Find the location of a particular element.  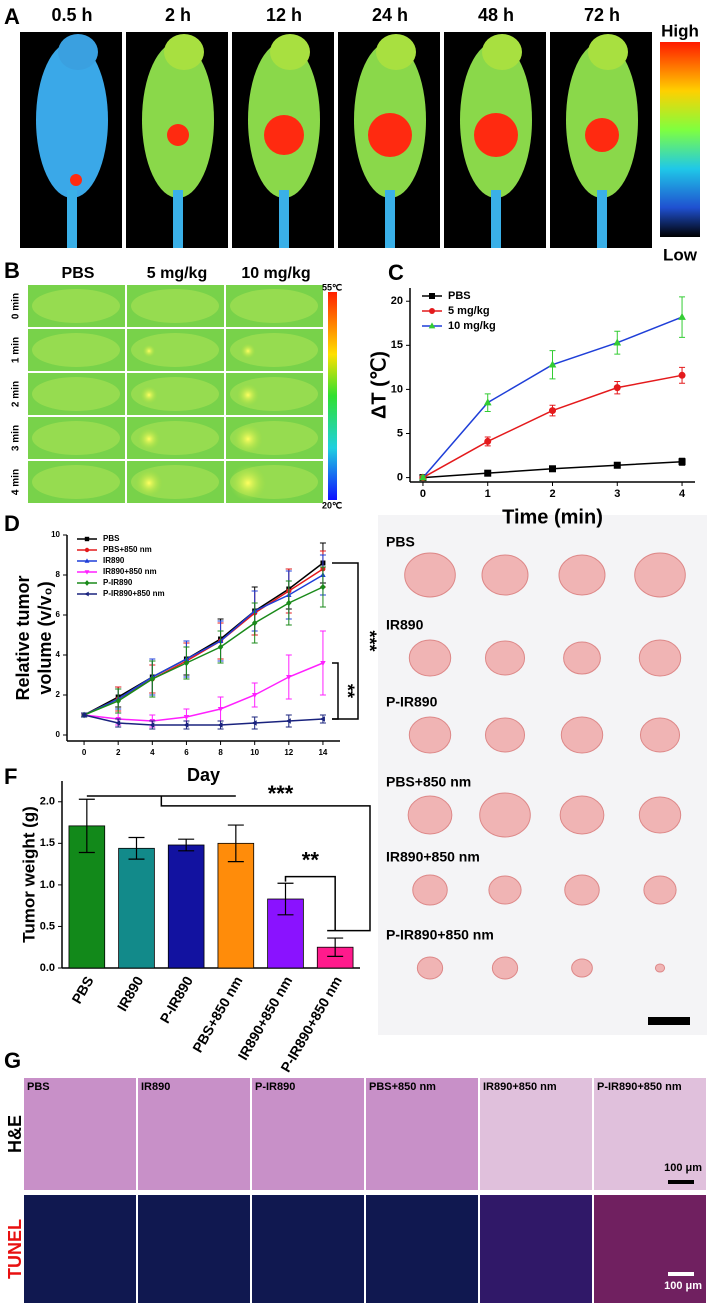

mouse-body is located at coordinates (178, 120).